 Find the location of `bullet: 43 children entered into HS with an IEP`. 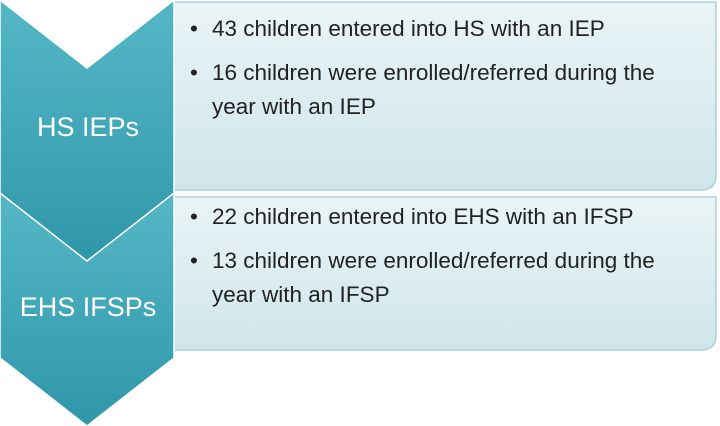

bullet: 43 children entered into HS with an IEP is located at coordinates (436, 29).